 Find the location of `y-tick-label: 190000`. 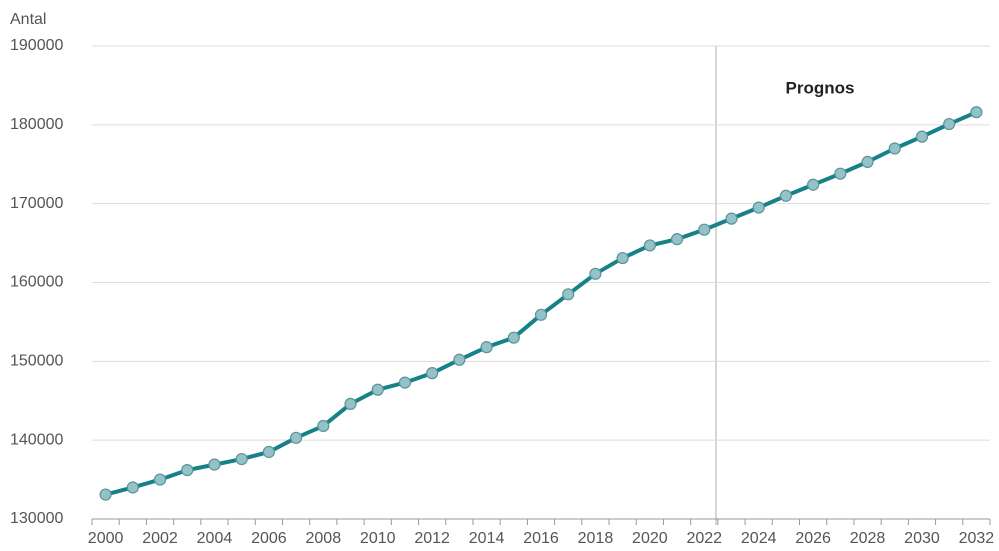

y-tick-label: 190000 is located at coordinates (36, 45).